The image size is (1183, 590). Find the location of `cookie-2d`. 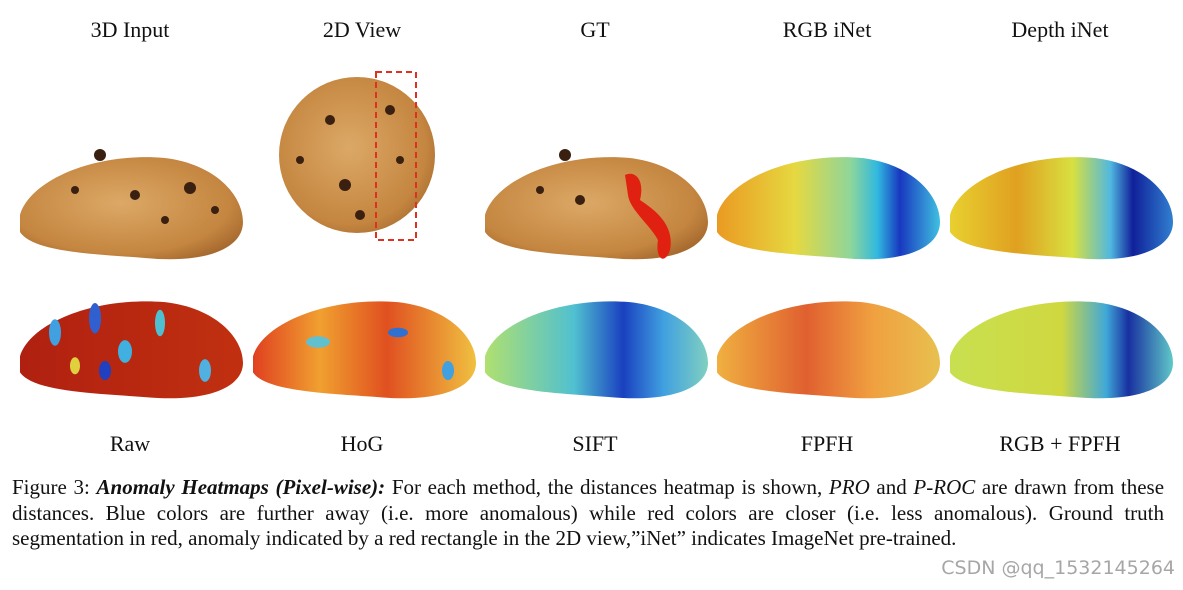

cookie-2d is located at coordinates (357, 156).